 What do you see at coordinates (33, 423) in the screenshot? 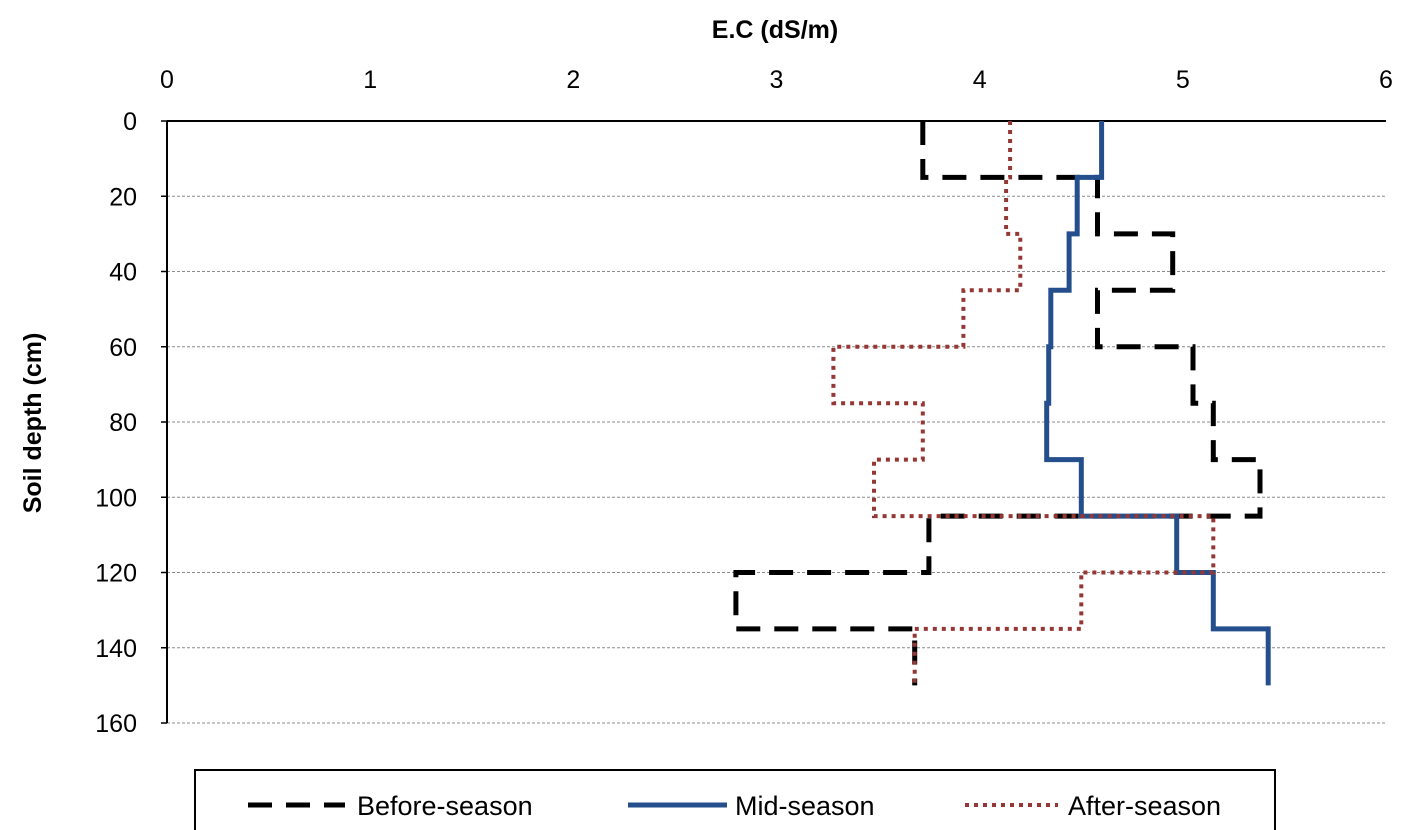
I see `y-axis-title: Soil depth (cm)` at bounding box center [33, 423].